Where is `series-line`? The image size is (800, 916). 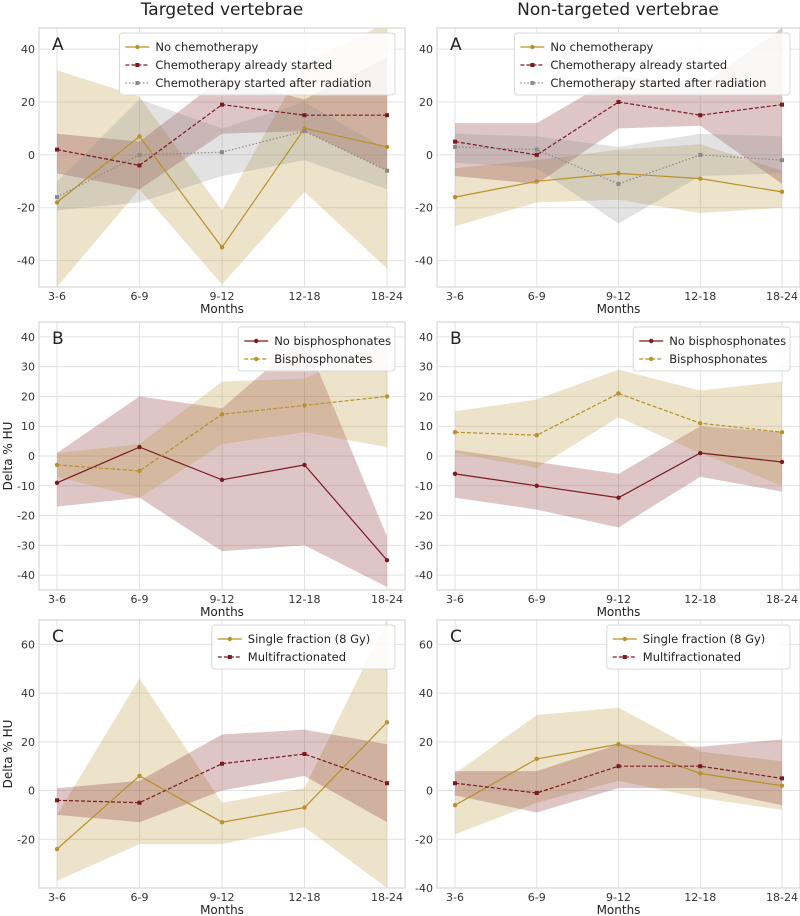 series-line is located at coordinates (222, 778).